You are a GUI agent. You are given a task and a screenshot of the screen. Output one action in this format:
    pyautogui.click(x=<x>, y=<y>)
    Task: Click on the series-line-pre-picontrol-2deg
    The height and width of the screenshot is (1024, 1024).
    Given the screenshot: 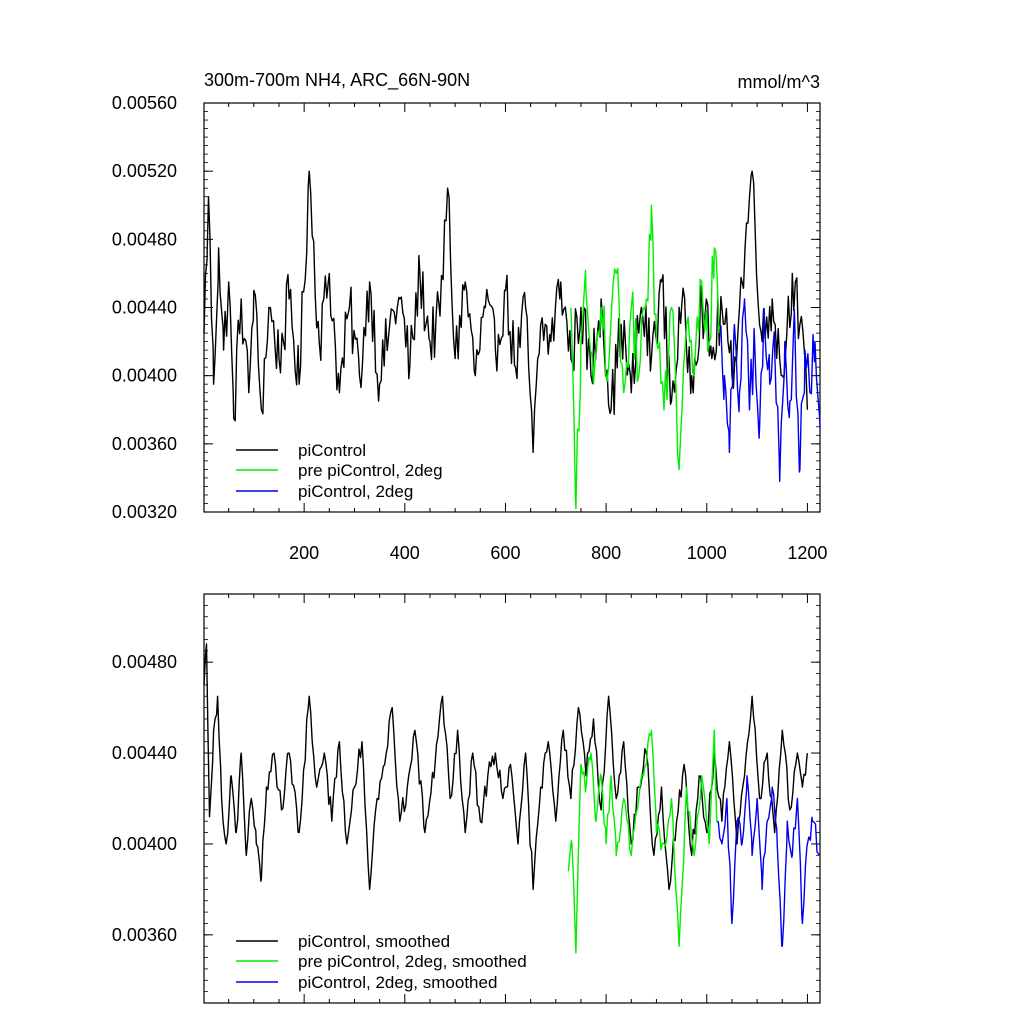 What is the action you would take?
    pyautogui.click(x=645, y=357)
    